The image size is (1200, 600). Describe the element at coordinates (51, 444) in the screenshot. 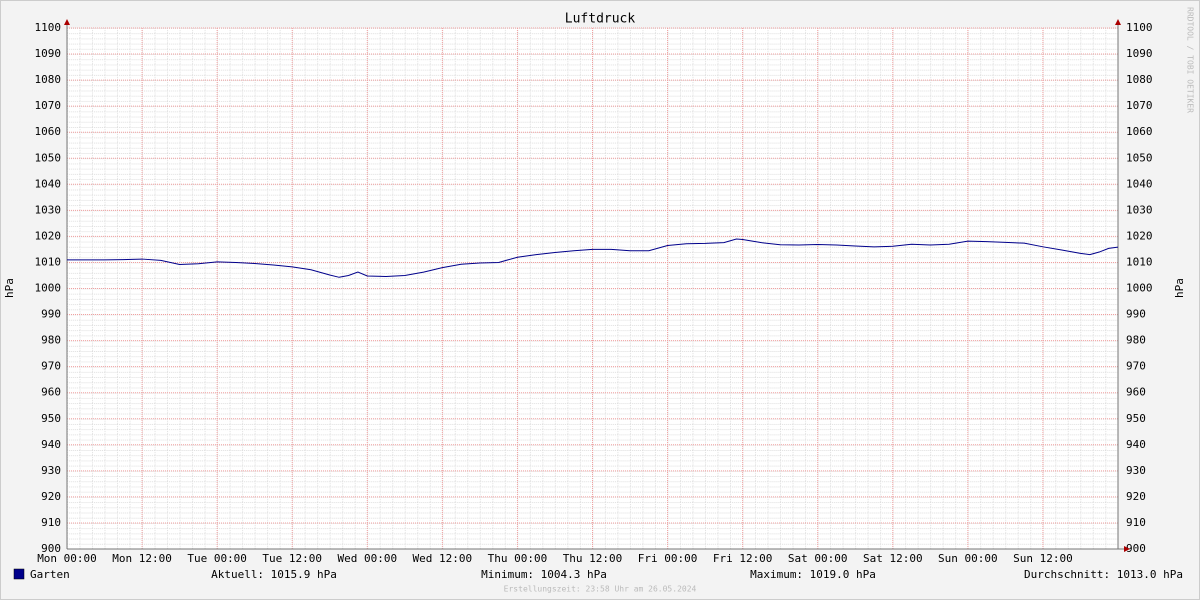

I see `y-tick-label: 940` at that location.